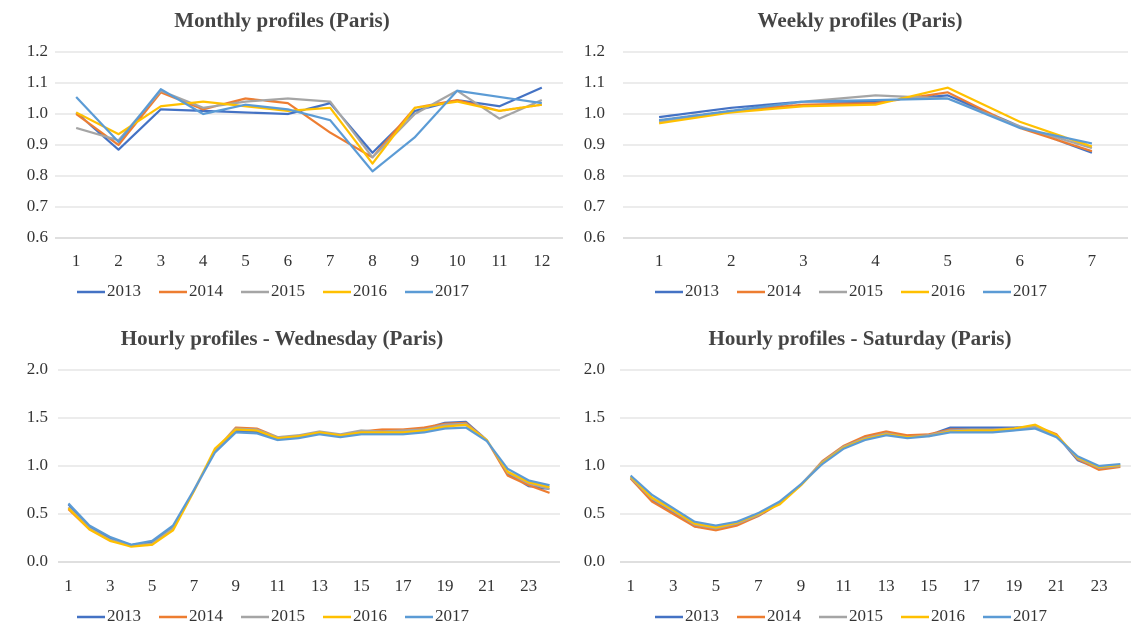 Image resolution: width=1135 pixels, height=630 pixels. What do you see at coordinates (594, 416) in the screenshot?
I see `y-tick-label: 1.5` at bounding box center [594, 416].